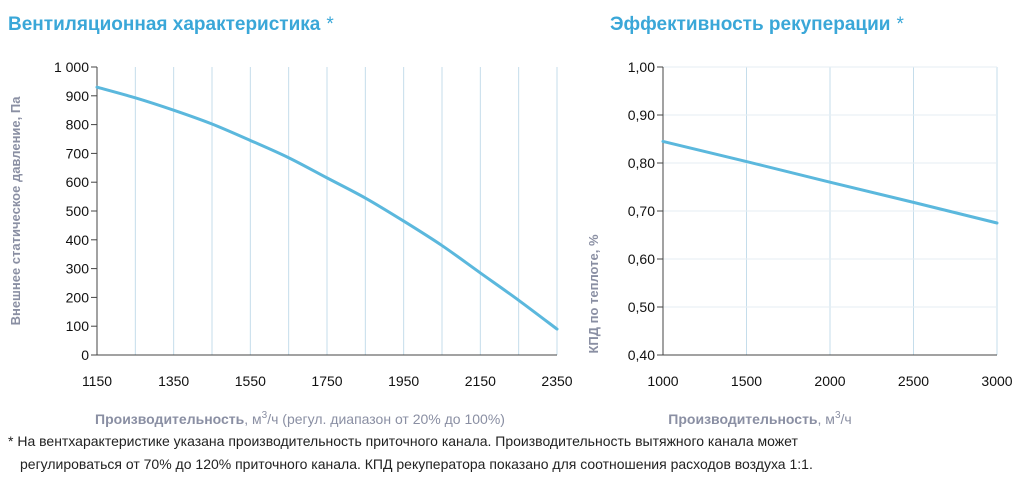  I want to click on vent-y-tick-label: 500, so click(78, 211).